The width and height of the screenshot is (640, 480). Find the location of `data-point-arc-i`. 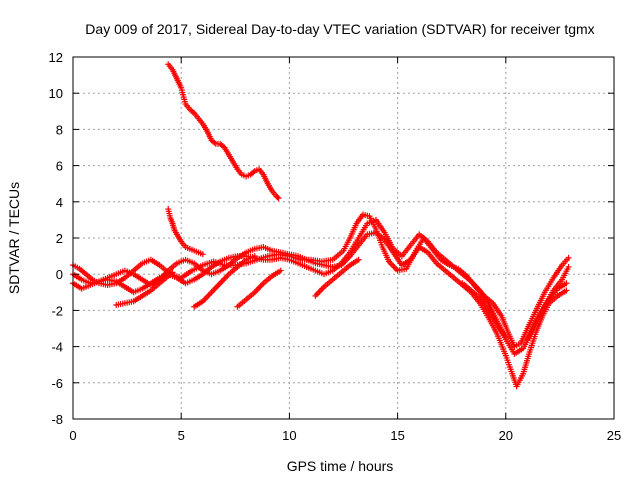

data-point-arc-i is located at coordinates (358, 259).